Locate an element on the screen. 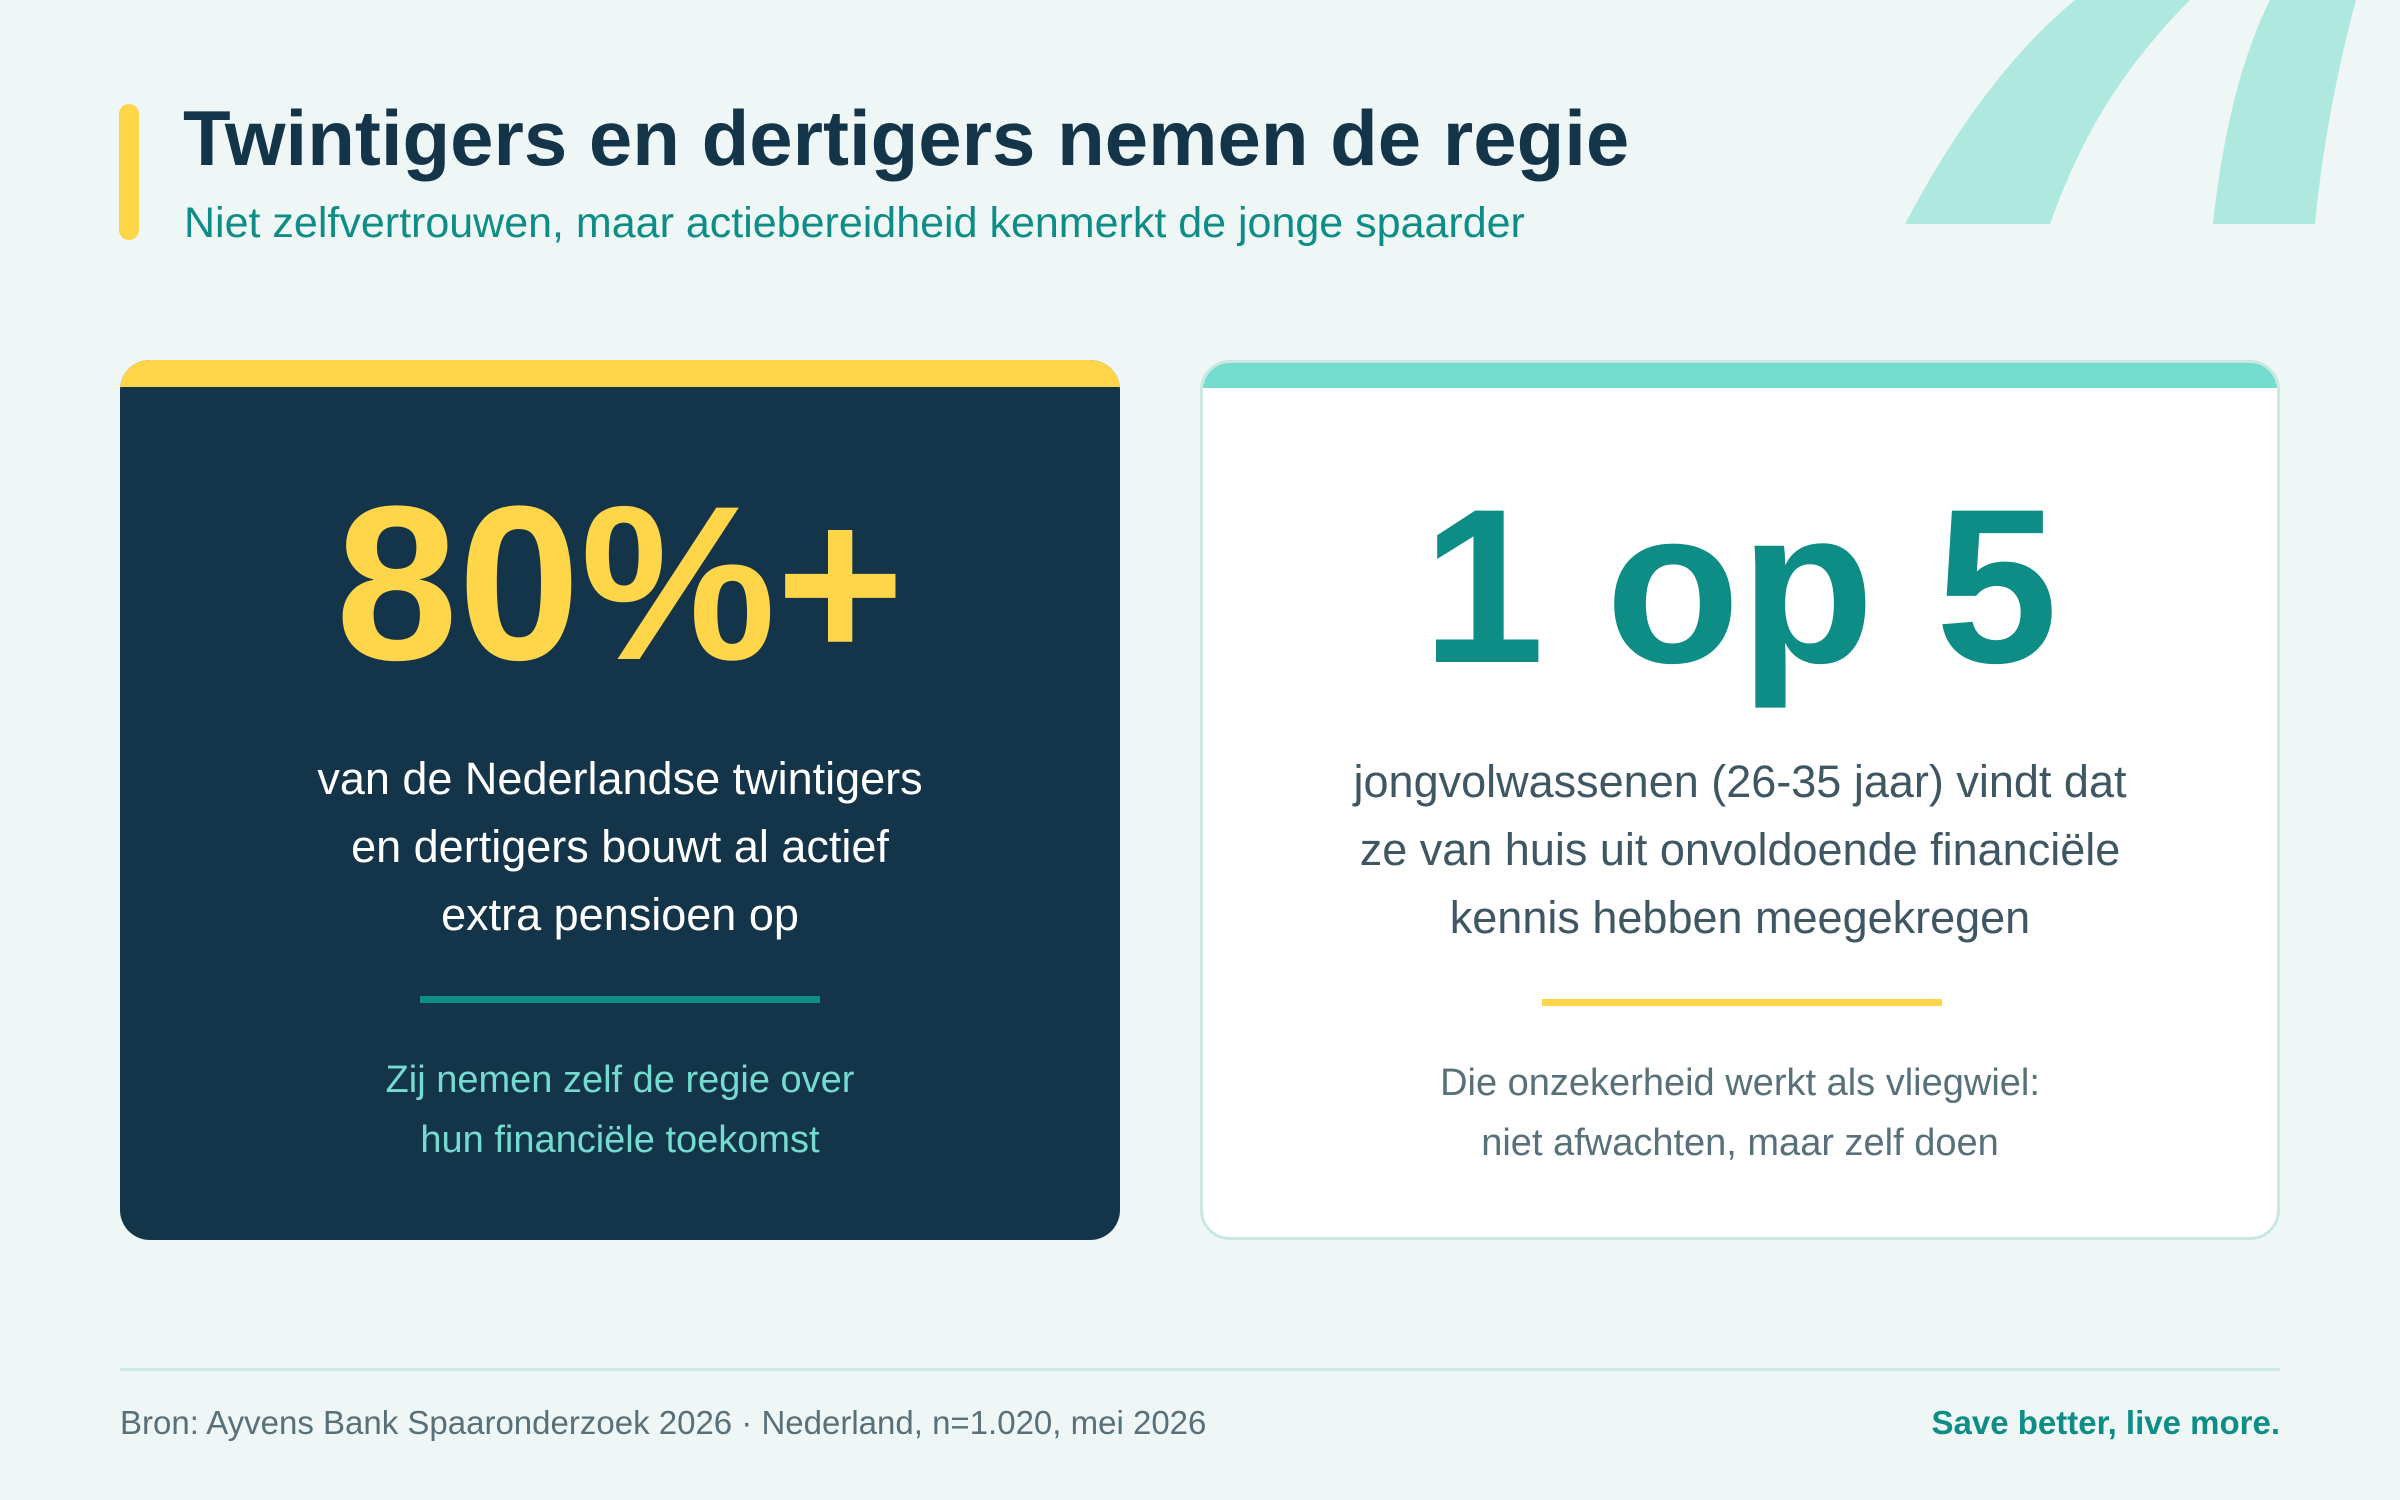 The height and width of the screenshot is (1500, 2400). stat-value: 80%+ is located at coordinates (620, 583).